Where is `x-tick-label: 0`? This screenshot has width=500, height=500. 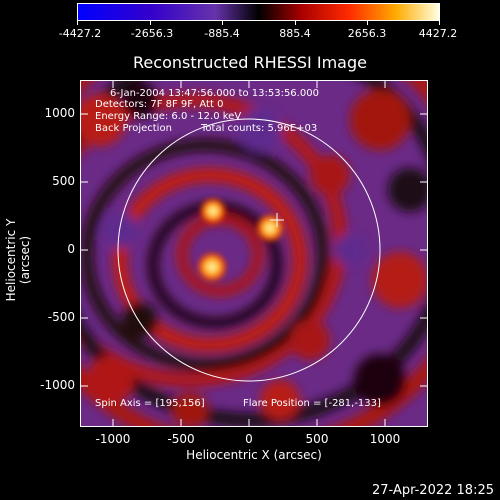 x-tick-label: 0 is located at coordinates (249, 439).